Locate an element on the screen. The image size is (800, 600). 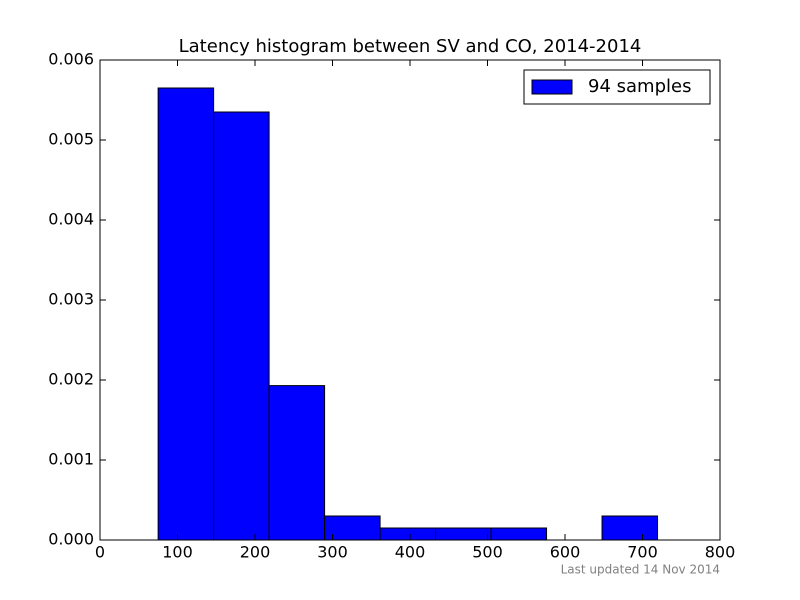
x-tick-label: 600 is located at coordinates (565, 552).